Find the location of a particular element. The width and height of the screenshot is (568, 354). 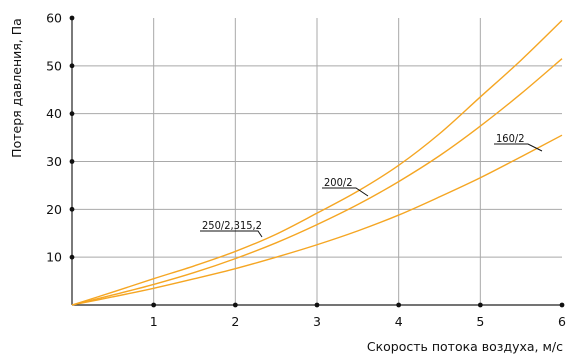

y-tick-label-60: 60 is located at coordinates (54, 18).